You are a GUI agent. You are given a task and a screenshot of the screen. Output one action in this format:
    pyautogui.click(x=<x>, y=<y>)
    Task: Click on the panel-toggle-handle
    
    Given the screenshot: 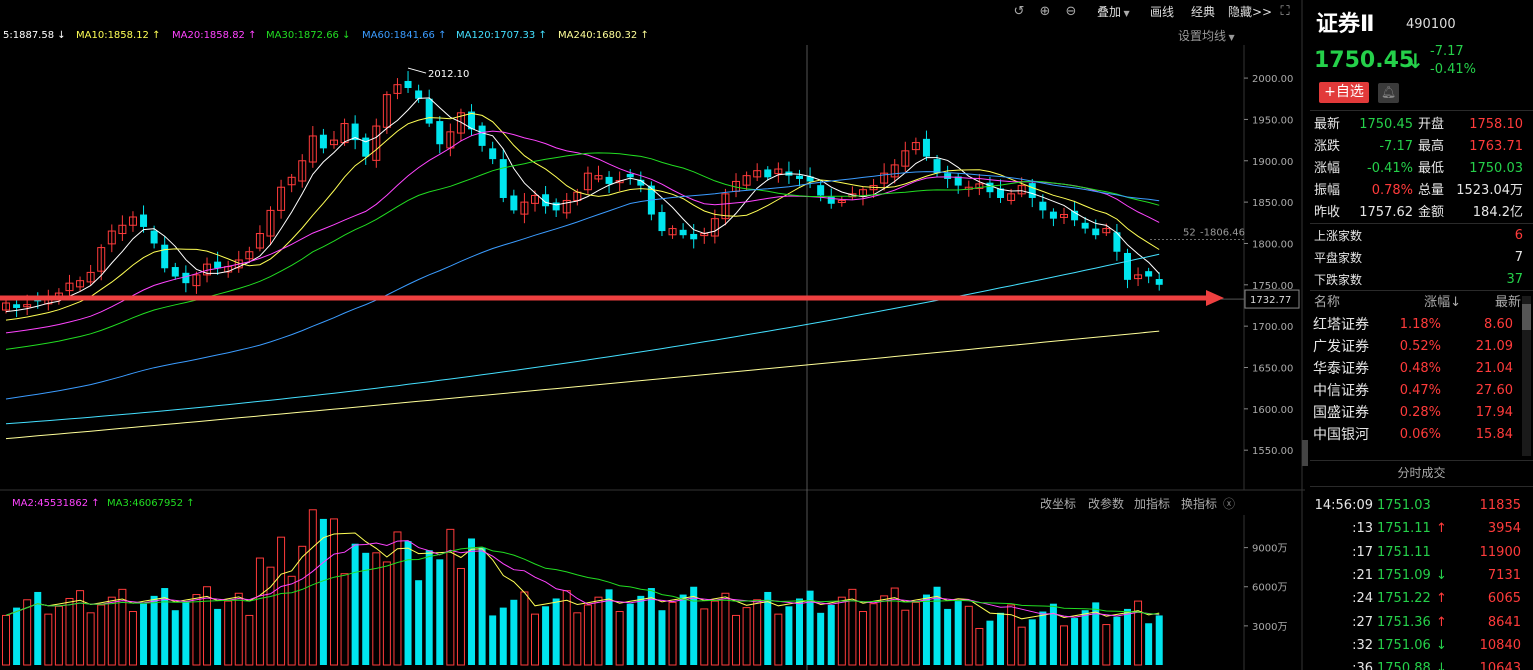 What is the action you would take?
    pyautogui.click(x=1305, y=453)
    